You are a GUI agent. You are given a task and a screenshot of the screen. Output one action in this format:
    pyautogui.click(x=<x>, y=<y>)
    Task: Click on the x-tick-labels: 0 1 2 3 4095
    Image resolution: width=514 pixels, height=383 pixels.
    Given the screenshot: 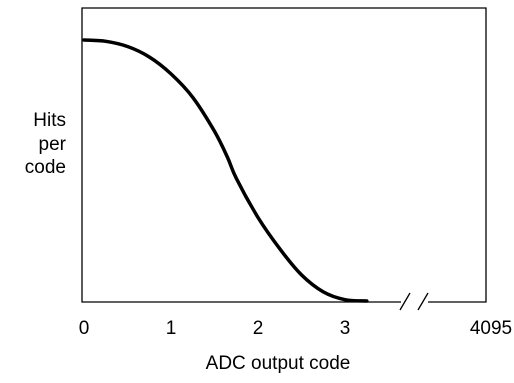 What is the action you would take?
    pyautogui.click(x=295, y=328)
    